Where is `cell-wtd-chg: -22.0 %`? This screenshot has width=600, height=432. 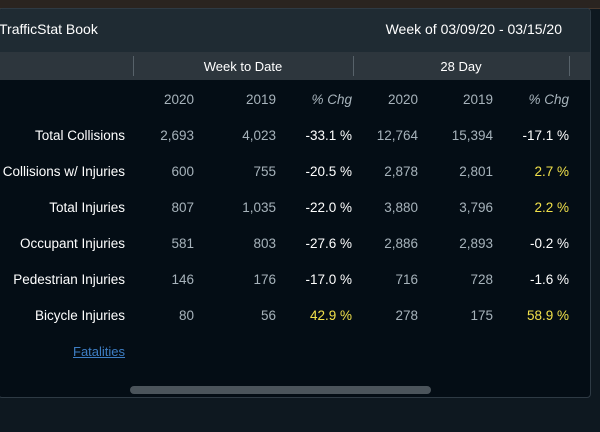 cell-wtd-chg: -22.0 % is located at coordinates (328, 207).